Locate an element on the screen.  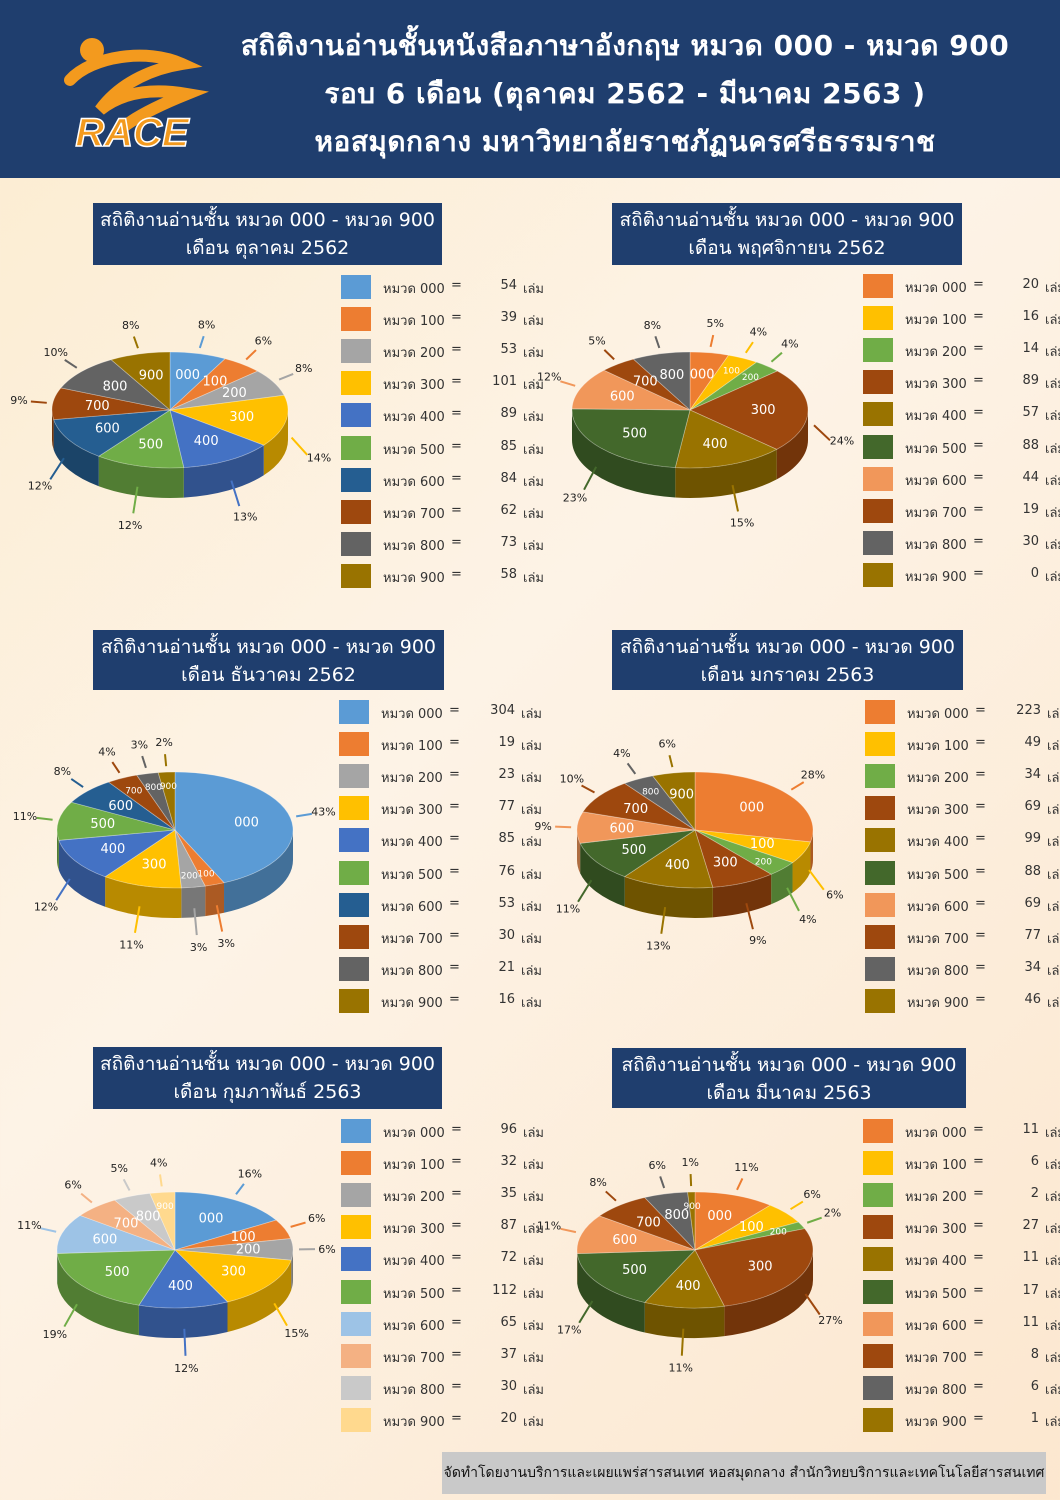
legend-value: 46 is located at coordinates (1032, 999).